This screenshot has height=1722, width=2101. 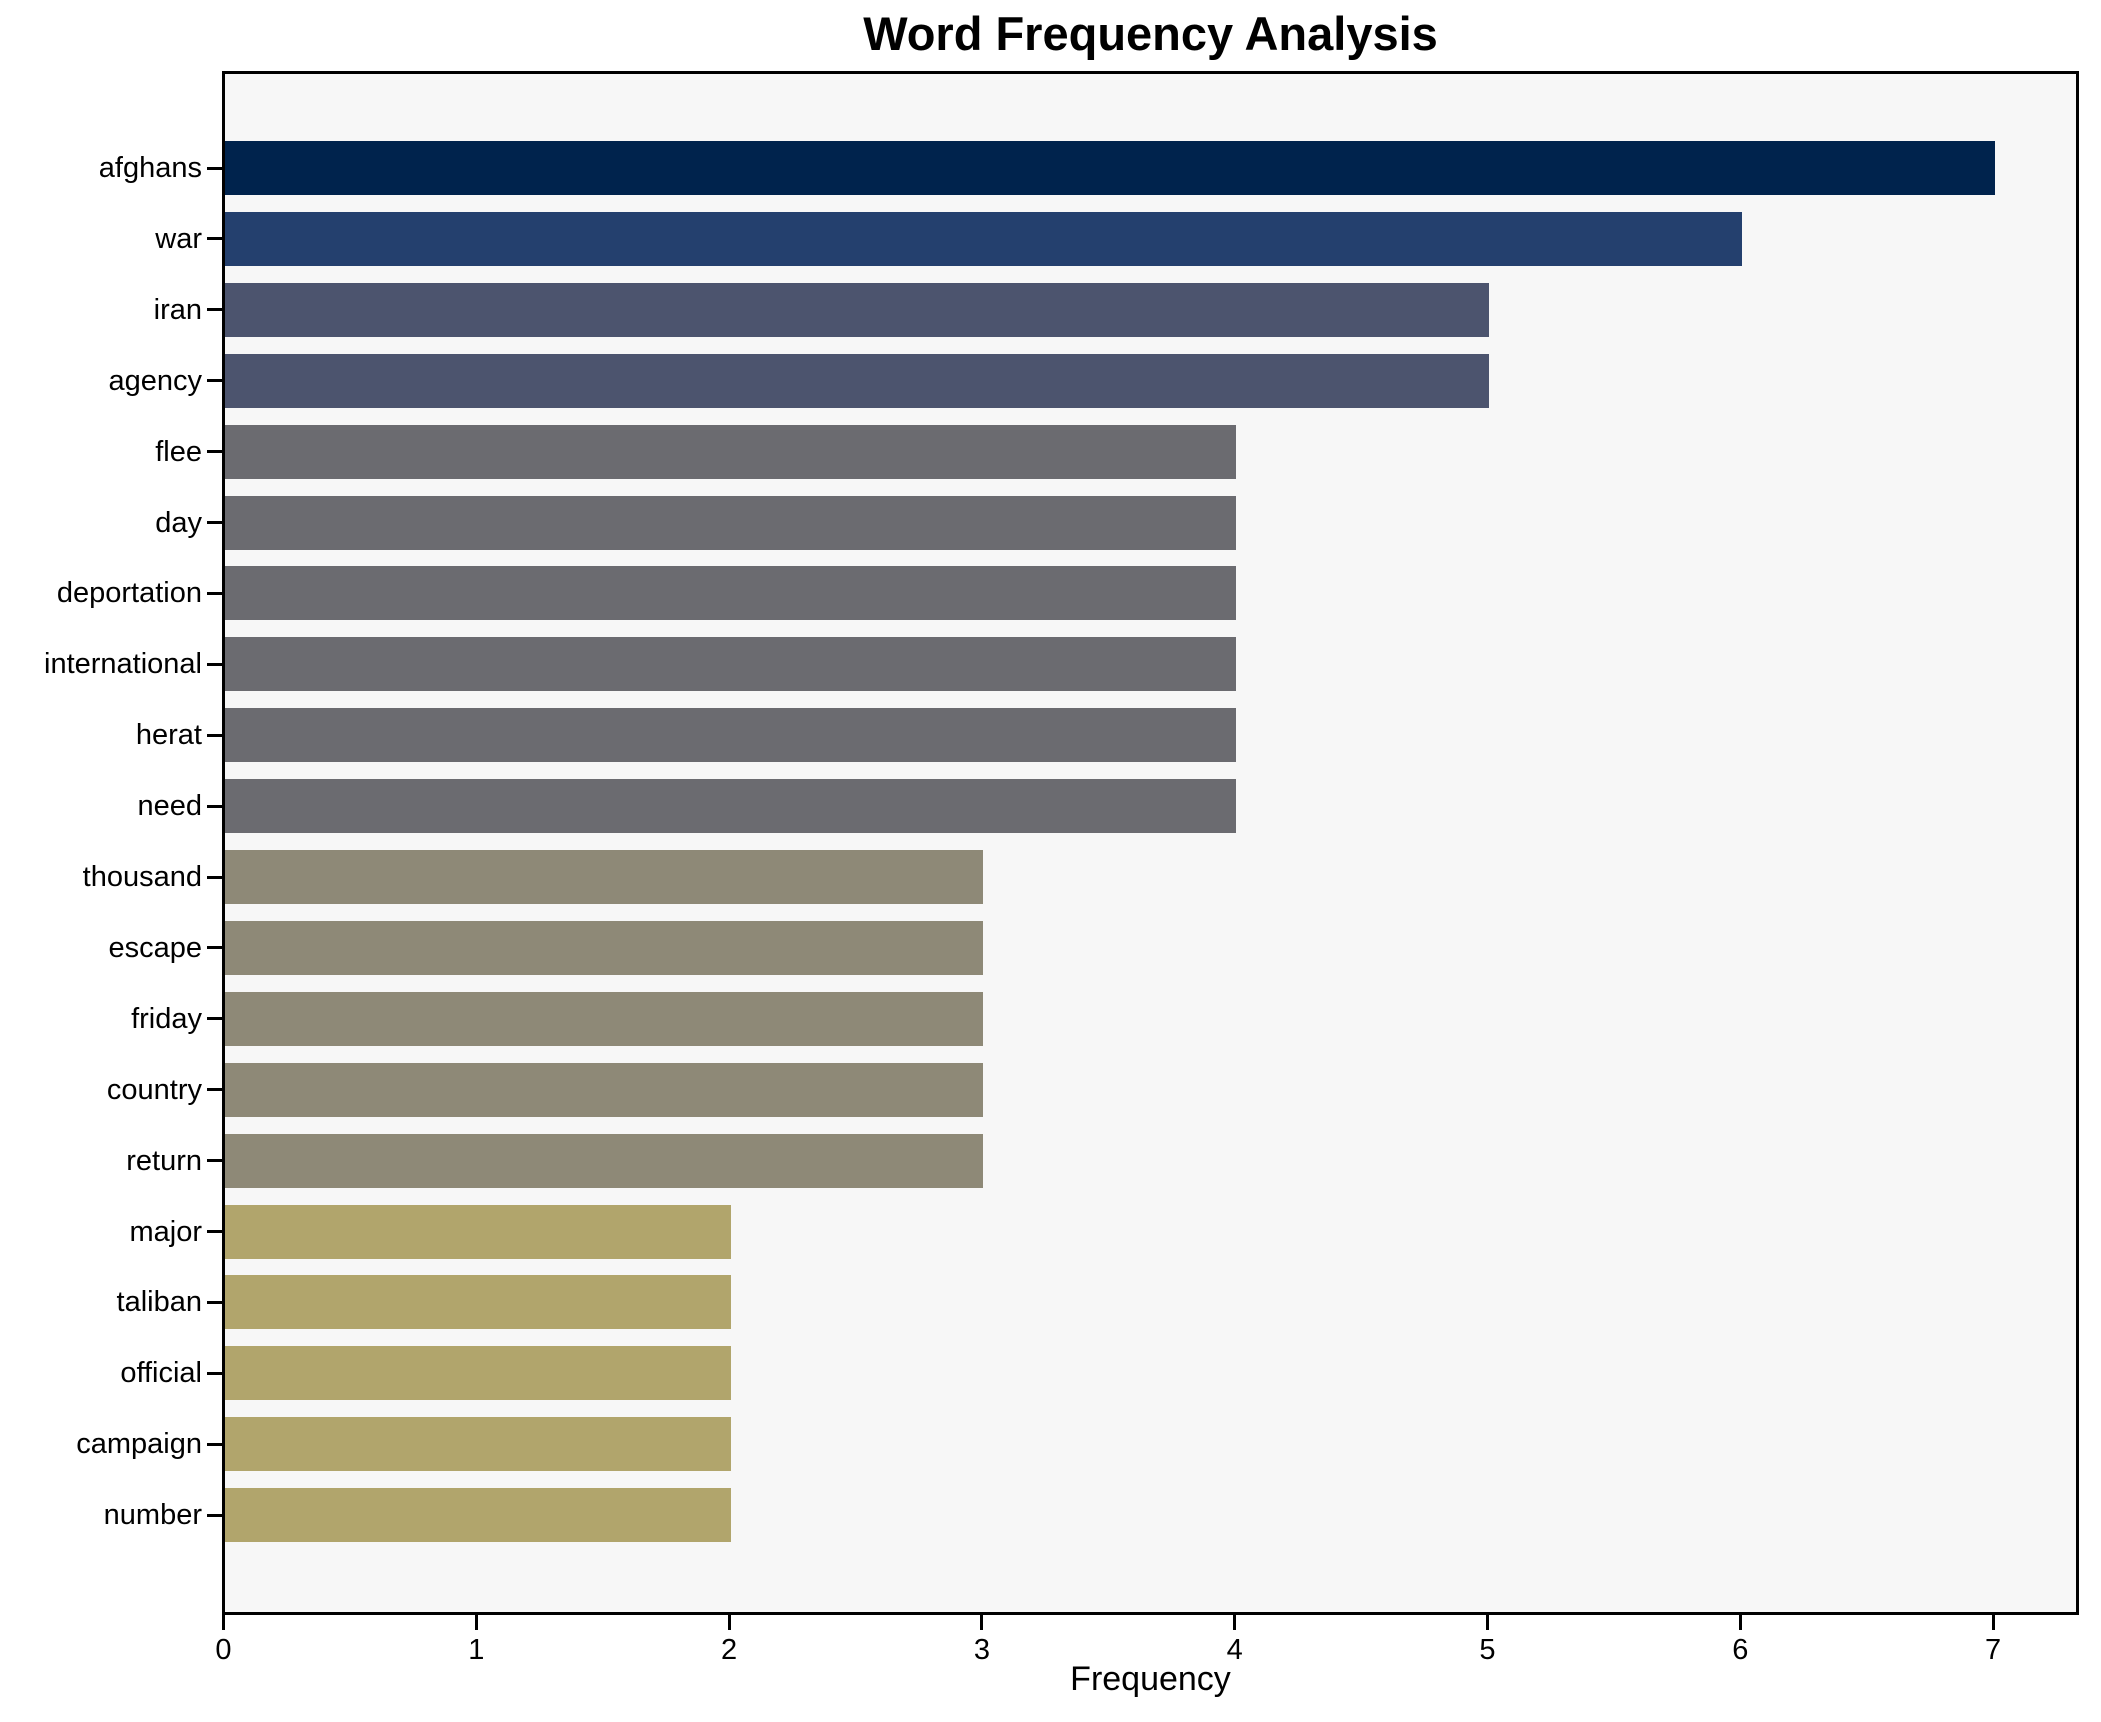 What do you see at coordinates (604, 877) in the screenshot?
I see `bar-thousand` at bounding box center [604, 877].